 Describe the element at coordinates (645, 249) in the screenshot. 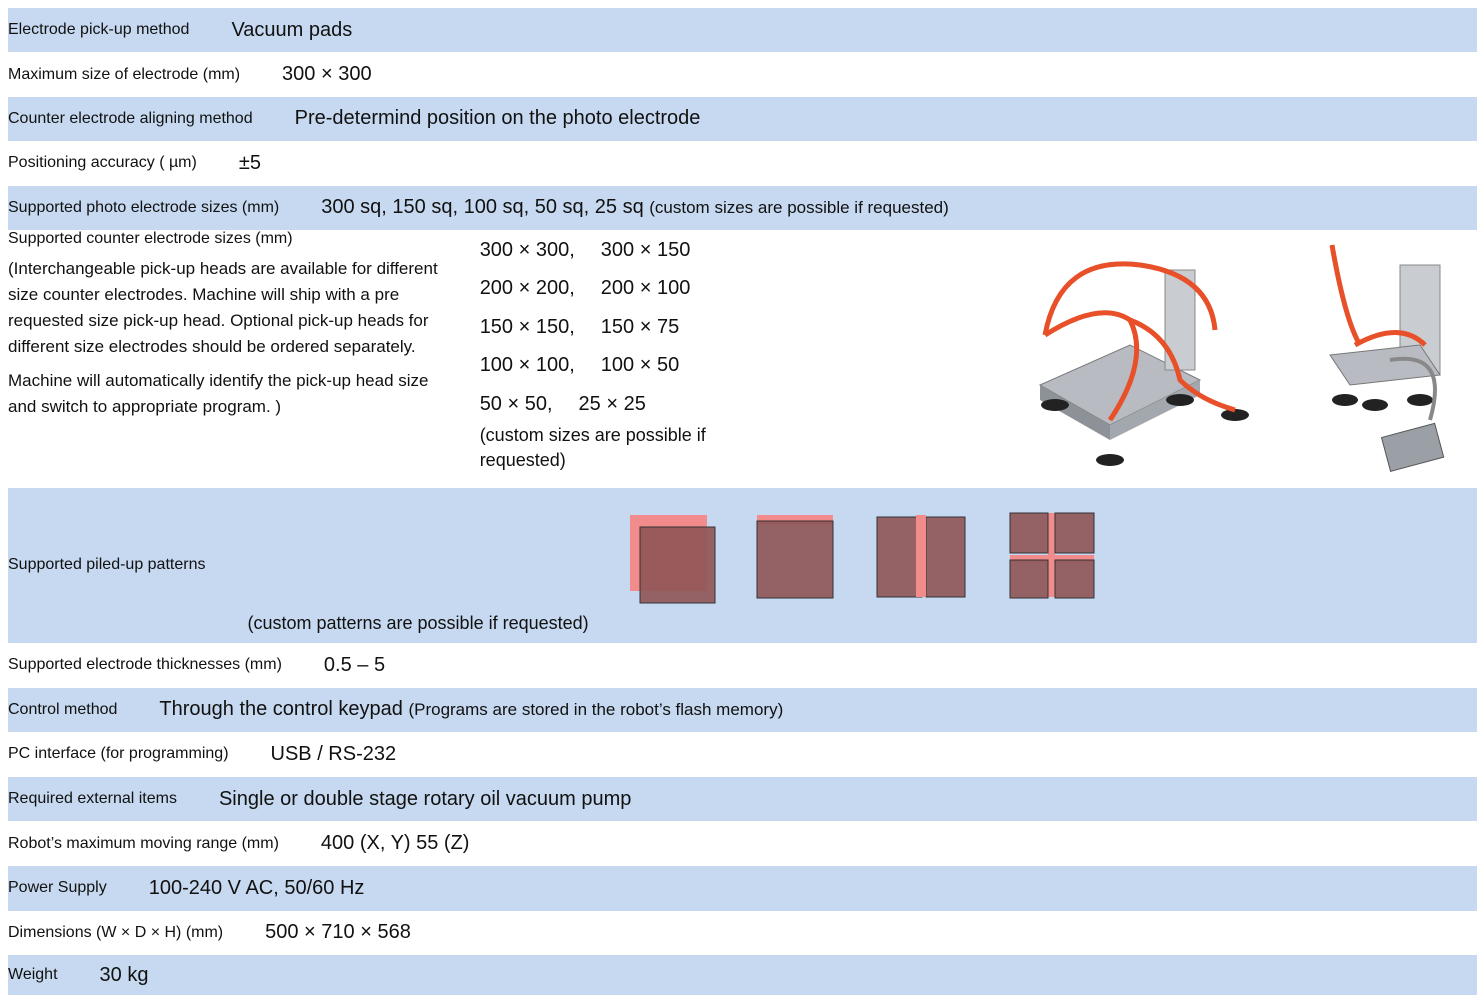

I see `size-item: 300 × 150` at that location.